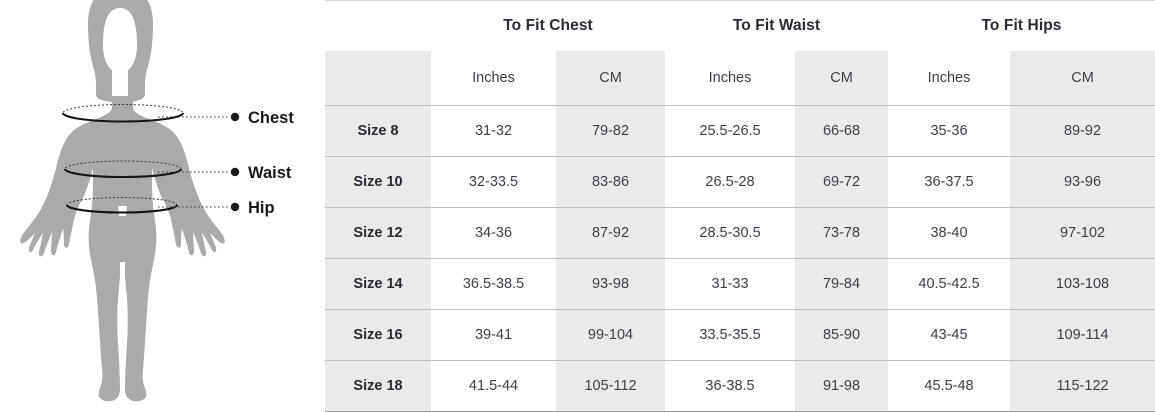 This screenshot has width=1155, height=412. What do you see at coordinates (611, 335) in the screenshot?
I see `cell-chest-cm: 99-104` at bounding box center [611, 335].